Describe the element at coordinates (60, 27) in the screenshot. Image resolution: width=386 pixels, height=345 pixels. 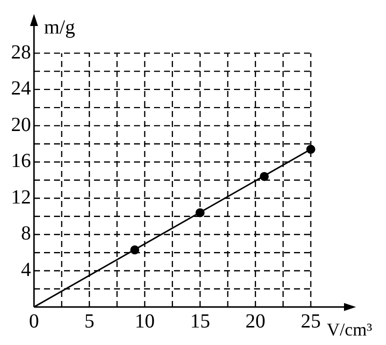
I see `y-axis-title: m/g` at that location.